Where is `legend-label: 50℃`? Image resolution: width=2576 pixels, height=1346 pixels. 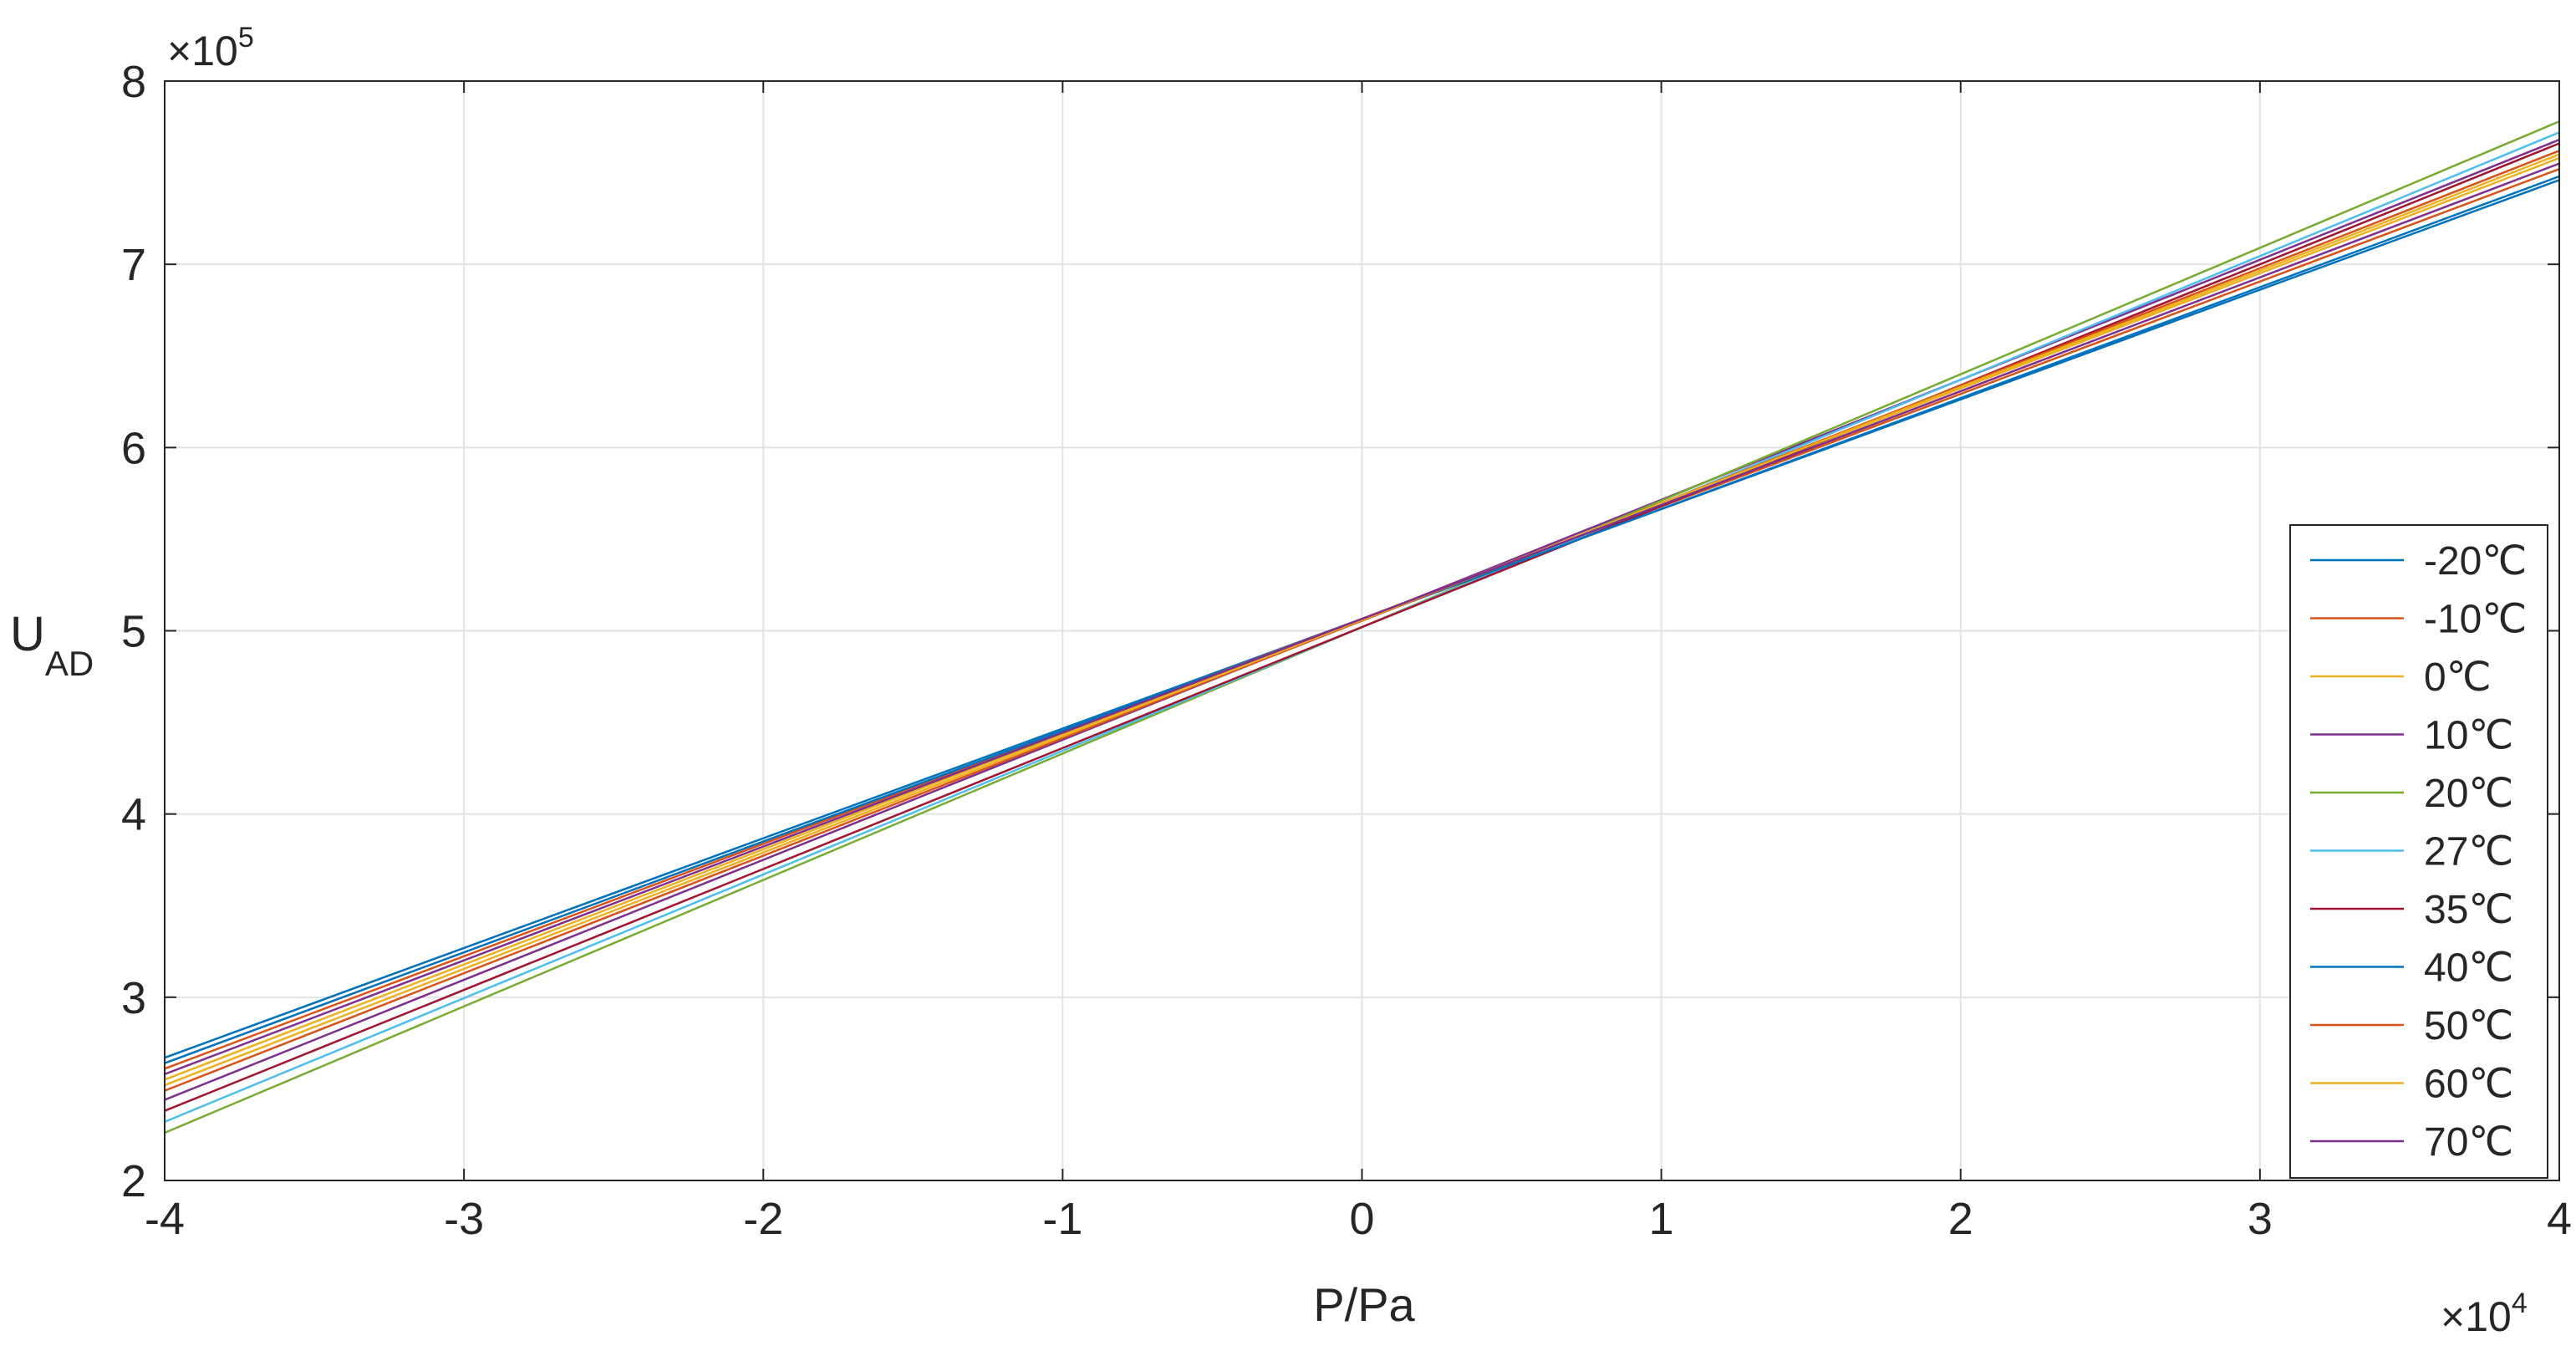
legend-label: 50℃ is located at coordinates (2468, 1026).